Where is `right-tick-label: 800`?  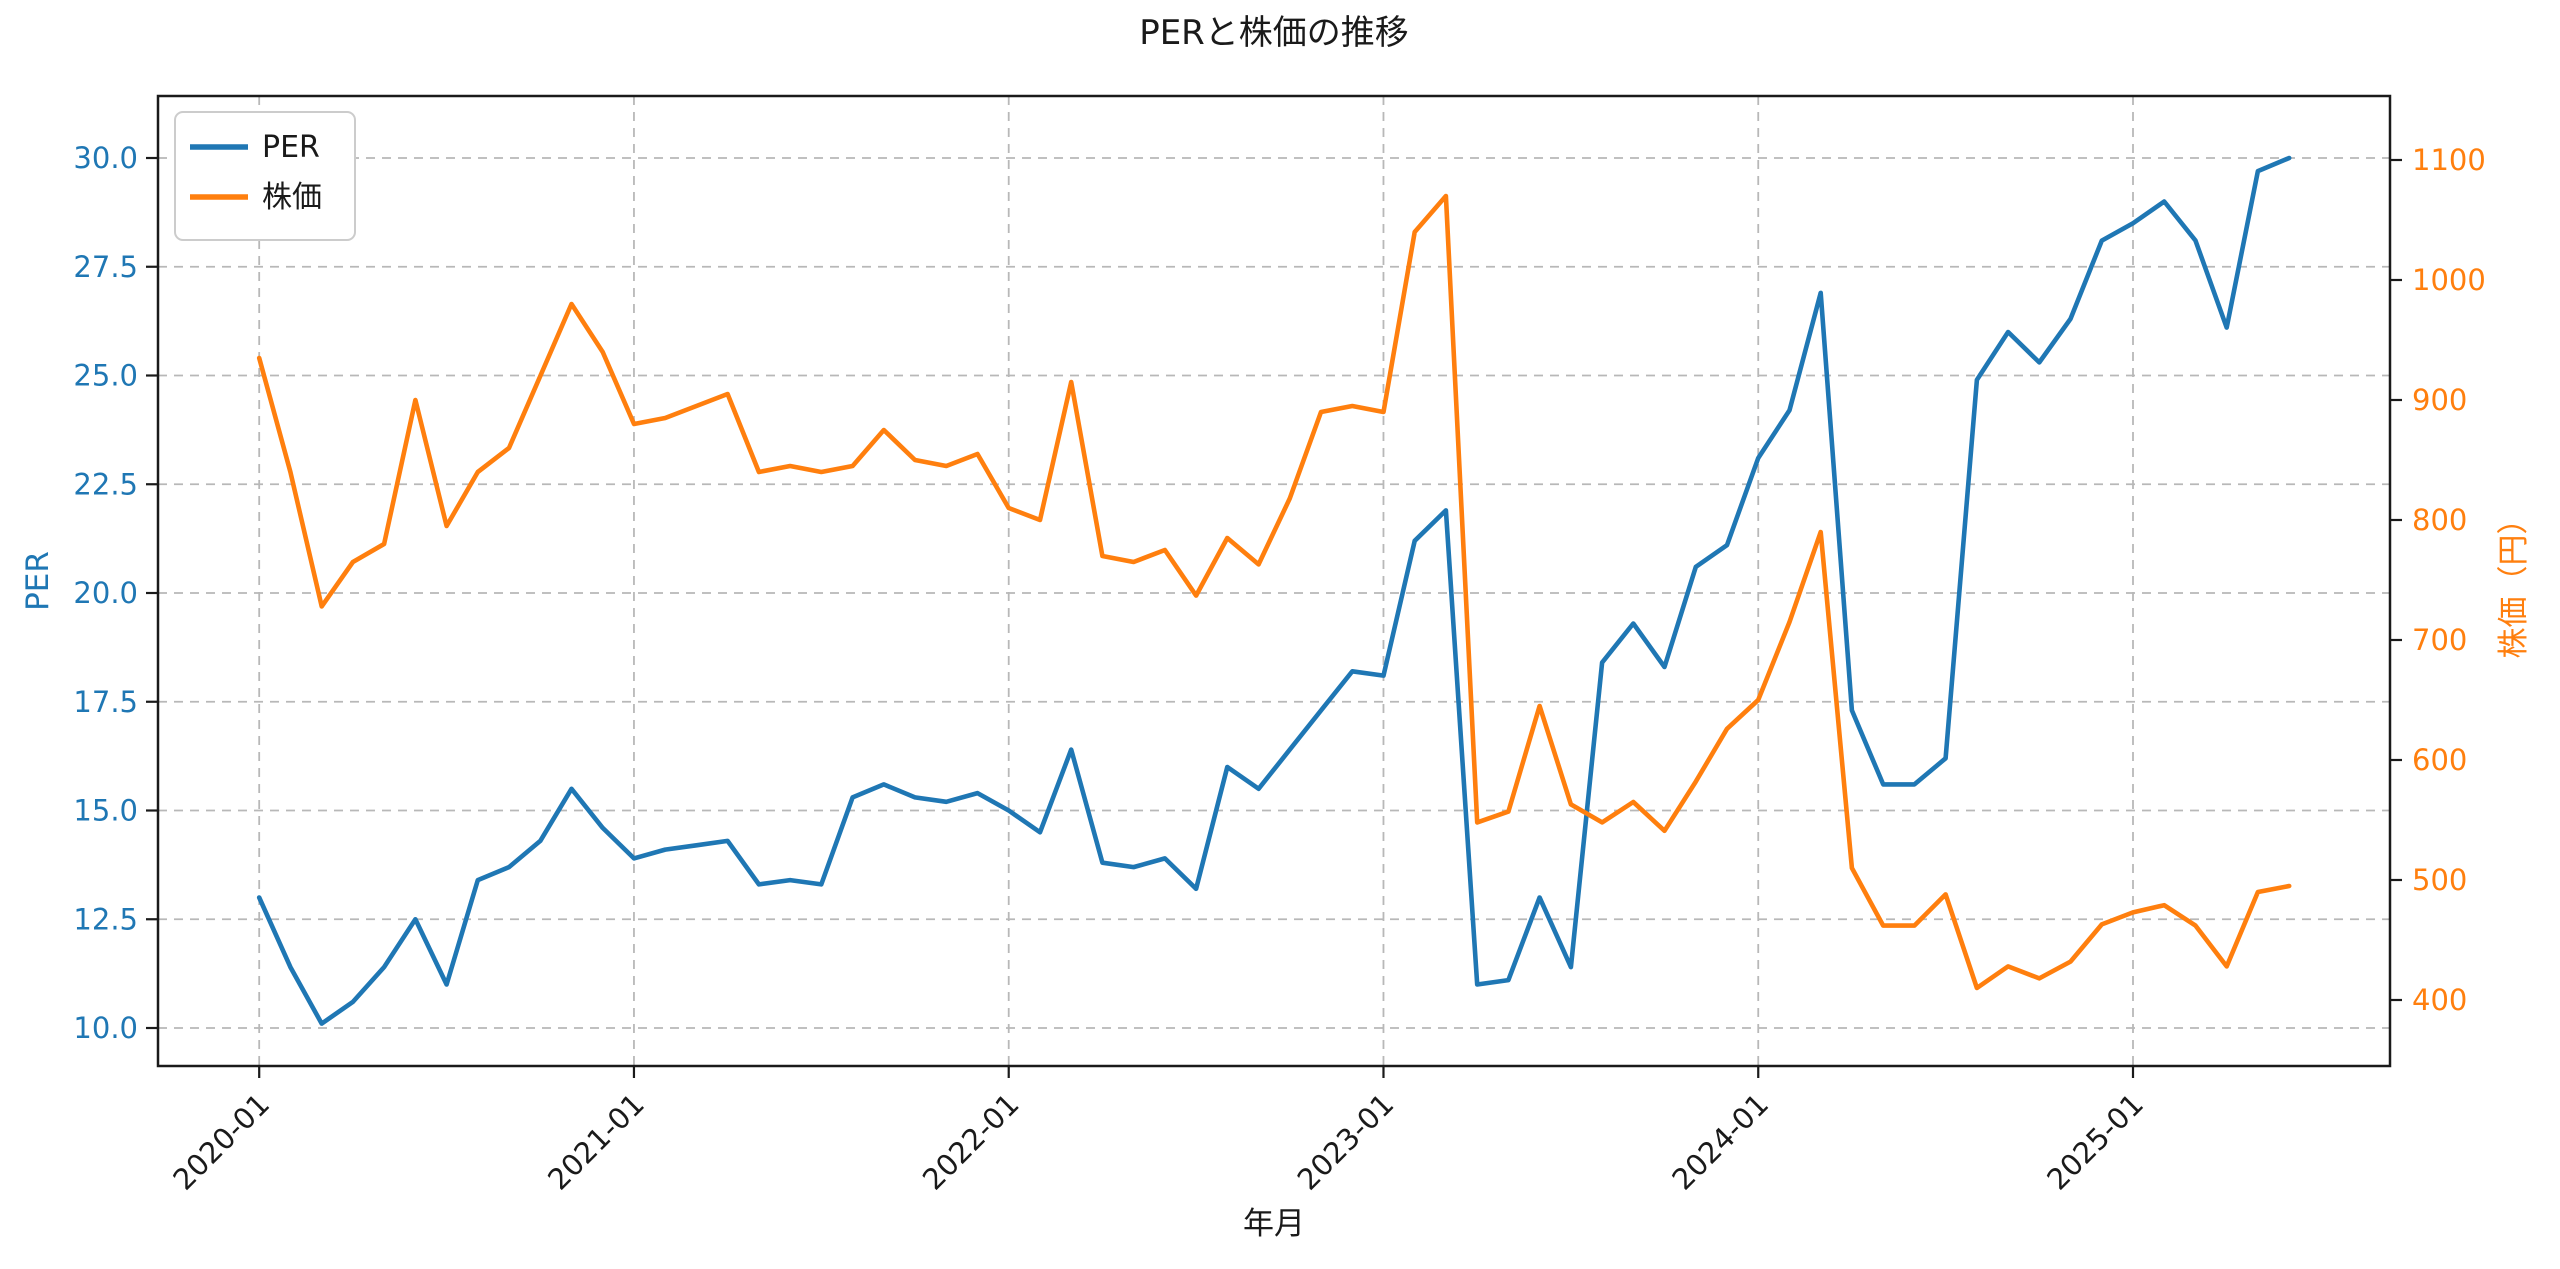 right-tick-label: 800 is located at coordinates (2439, 520).